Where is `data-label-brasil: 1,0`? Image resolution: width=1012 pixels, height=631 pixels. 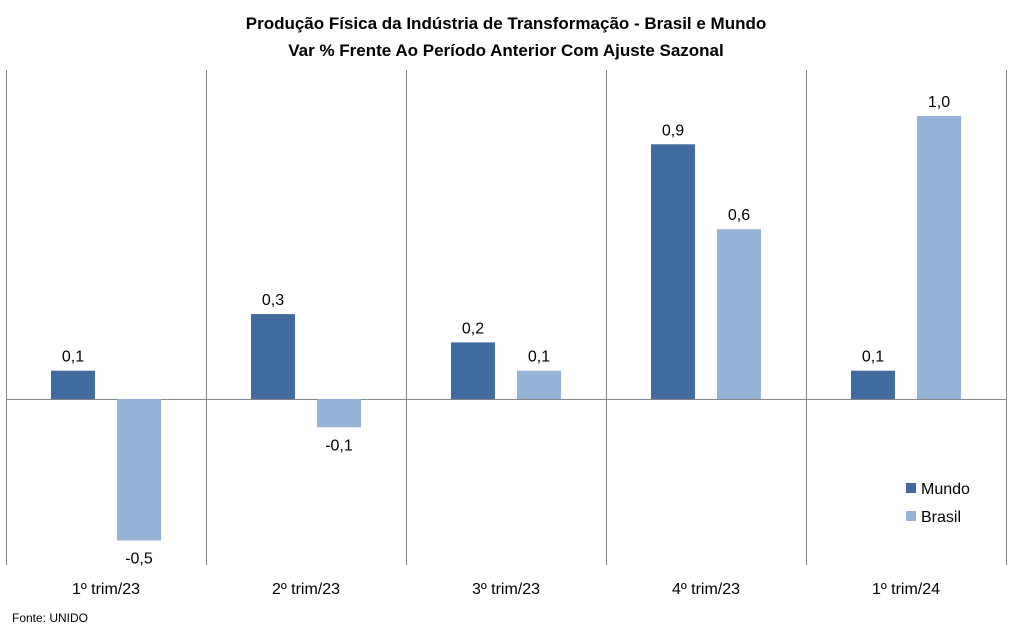 data-label-brasil: 1,0 is located at coordinates (939, 102).